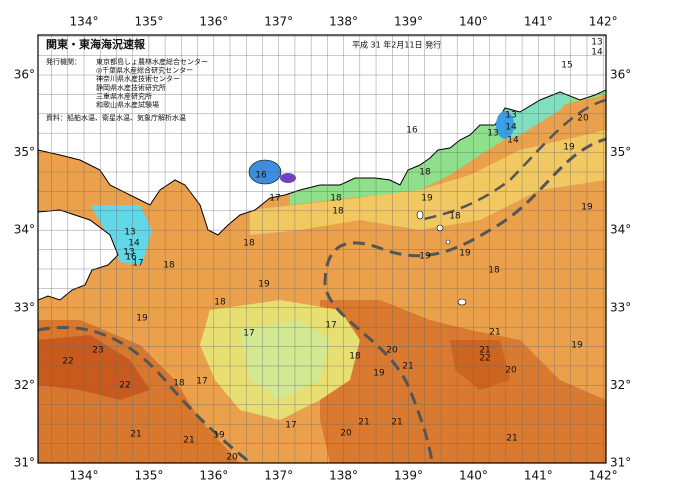 This screenshot has width=700, height=495. Describe the element at coordinates (278, 22) in the screenshot. I see `lon-label: 137°` at that location.